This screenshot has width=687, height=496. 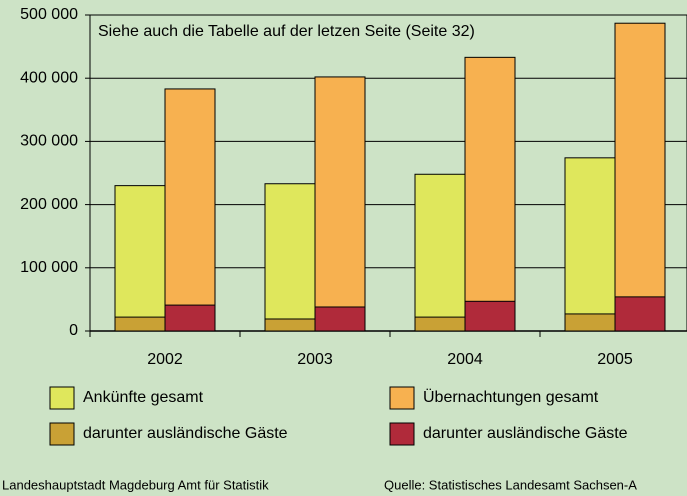 I want to click on y-tick-label: 0, so click(x=73, y=330).